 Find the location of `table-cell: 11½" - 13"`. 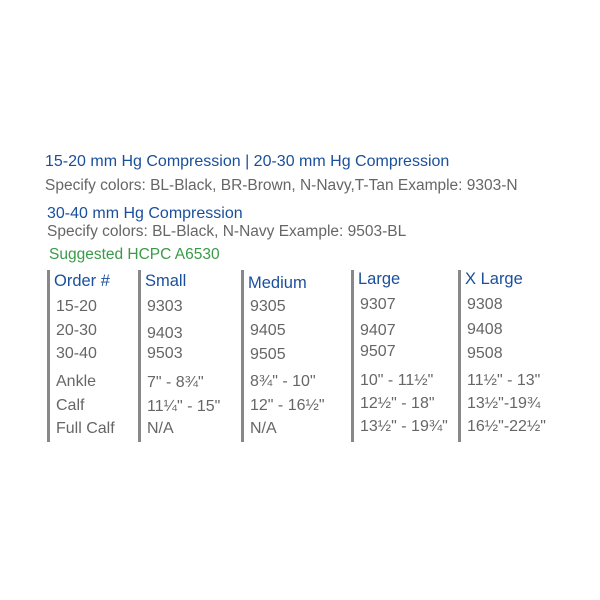

table-cell: 11½" - 13" is located at coordinates (504, 380).